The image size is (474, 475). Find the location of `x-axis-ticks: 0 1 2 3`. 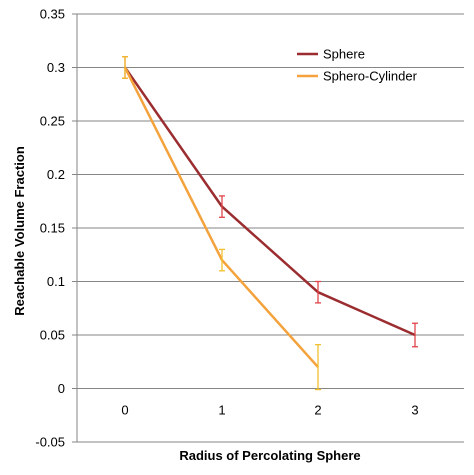

x-axis-ticks: 0 1 2 3 is located at coordinates (269, 410).